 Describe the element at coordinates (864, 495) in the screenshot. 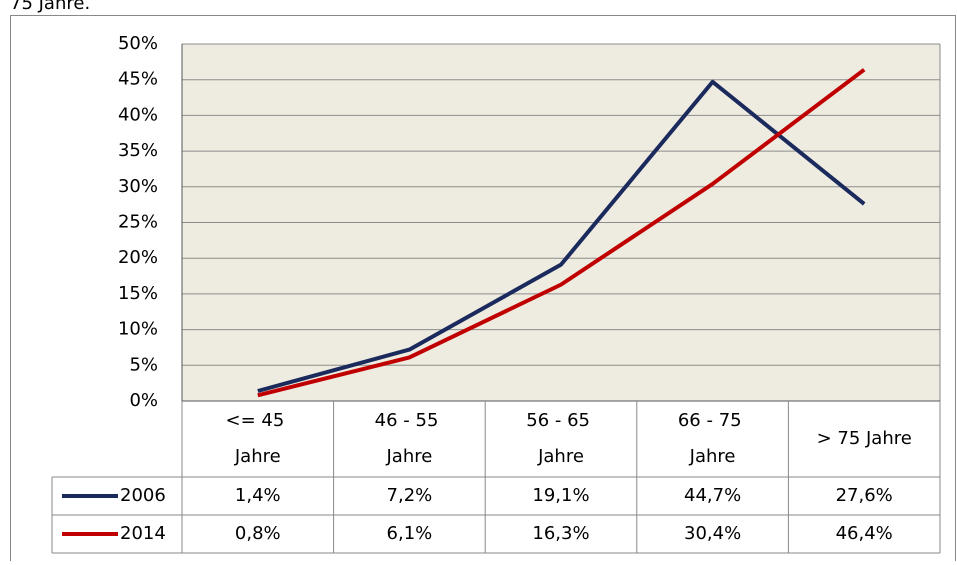

I see `table-value: 27,6%` at that location.